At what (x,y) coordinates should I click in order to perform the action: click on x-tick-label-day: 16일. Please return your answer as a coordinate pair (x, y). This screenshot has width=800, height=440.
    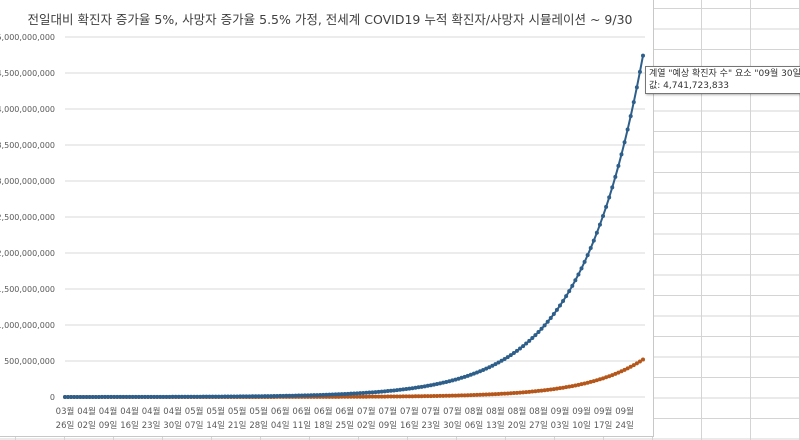
    Looking at the image, I should click on (409, 426).